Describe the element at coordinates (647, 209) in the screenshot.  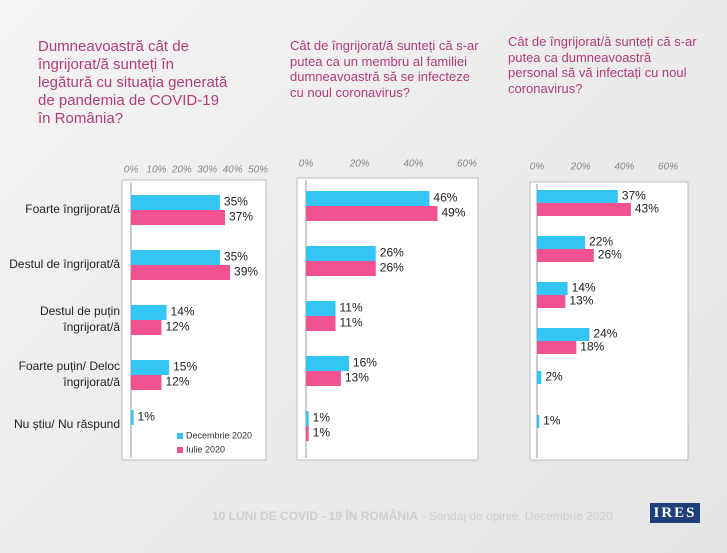
I see `value-label: 43%` at that location.